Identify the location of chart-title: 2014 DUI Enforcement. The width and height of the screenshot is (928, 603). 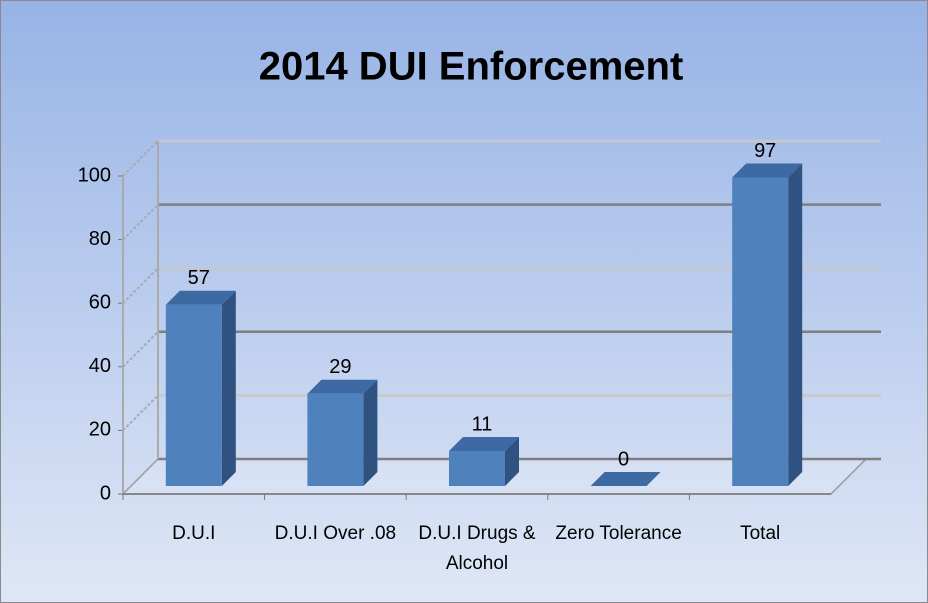
(471, 67).